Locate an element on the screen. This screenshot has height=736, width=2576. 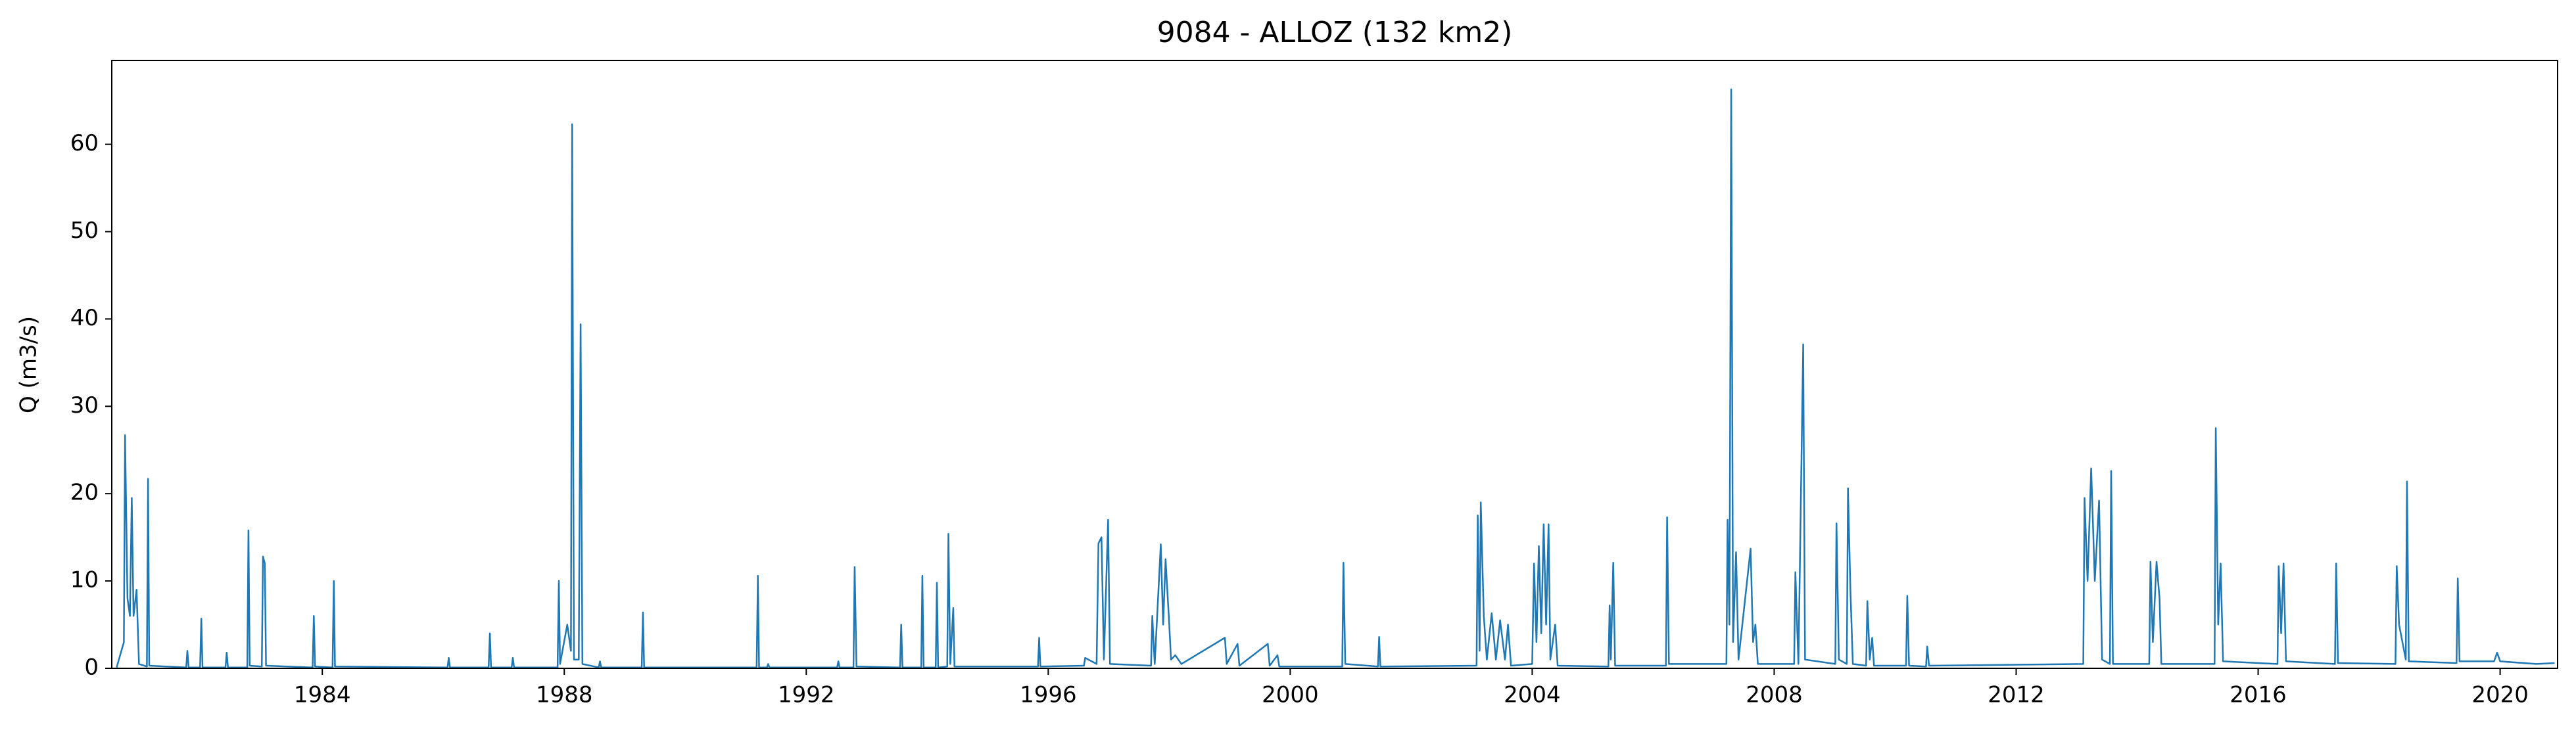
y-tick-label: 10 is located at coordinates (85, 580).